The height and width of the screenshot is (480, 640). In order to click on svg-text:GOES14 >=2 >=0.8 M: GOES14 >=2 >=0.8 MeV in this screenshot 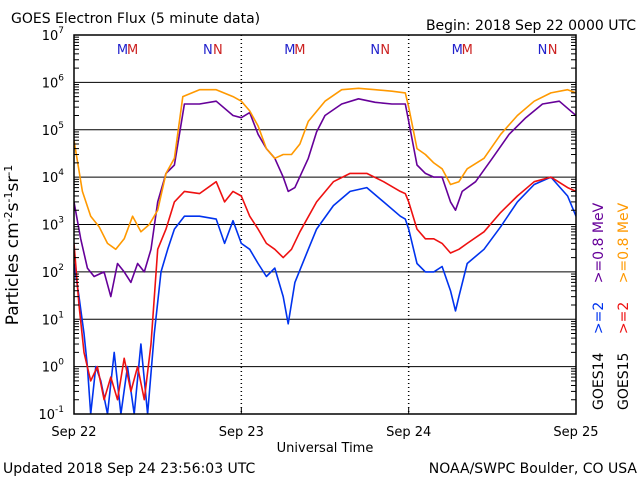, I will do `click(599, 306)`.